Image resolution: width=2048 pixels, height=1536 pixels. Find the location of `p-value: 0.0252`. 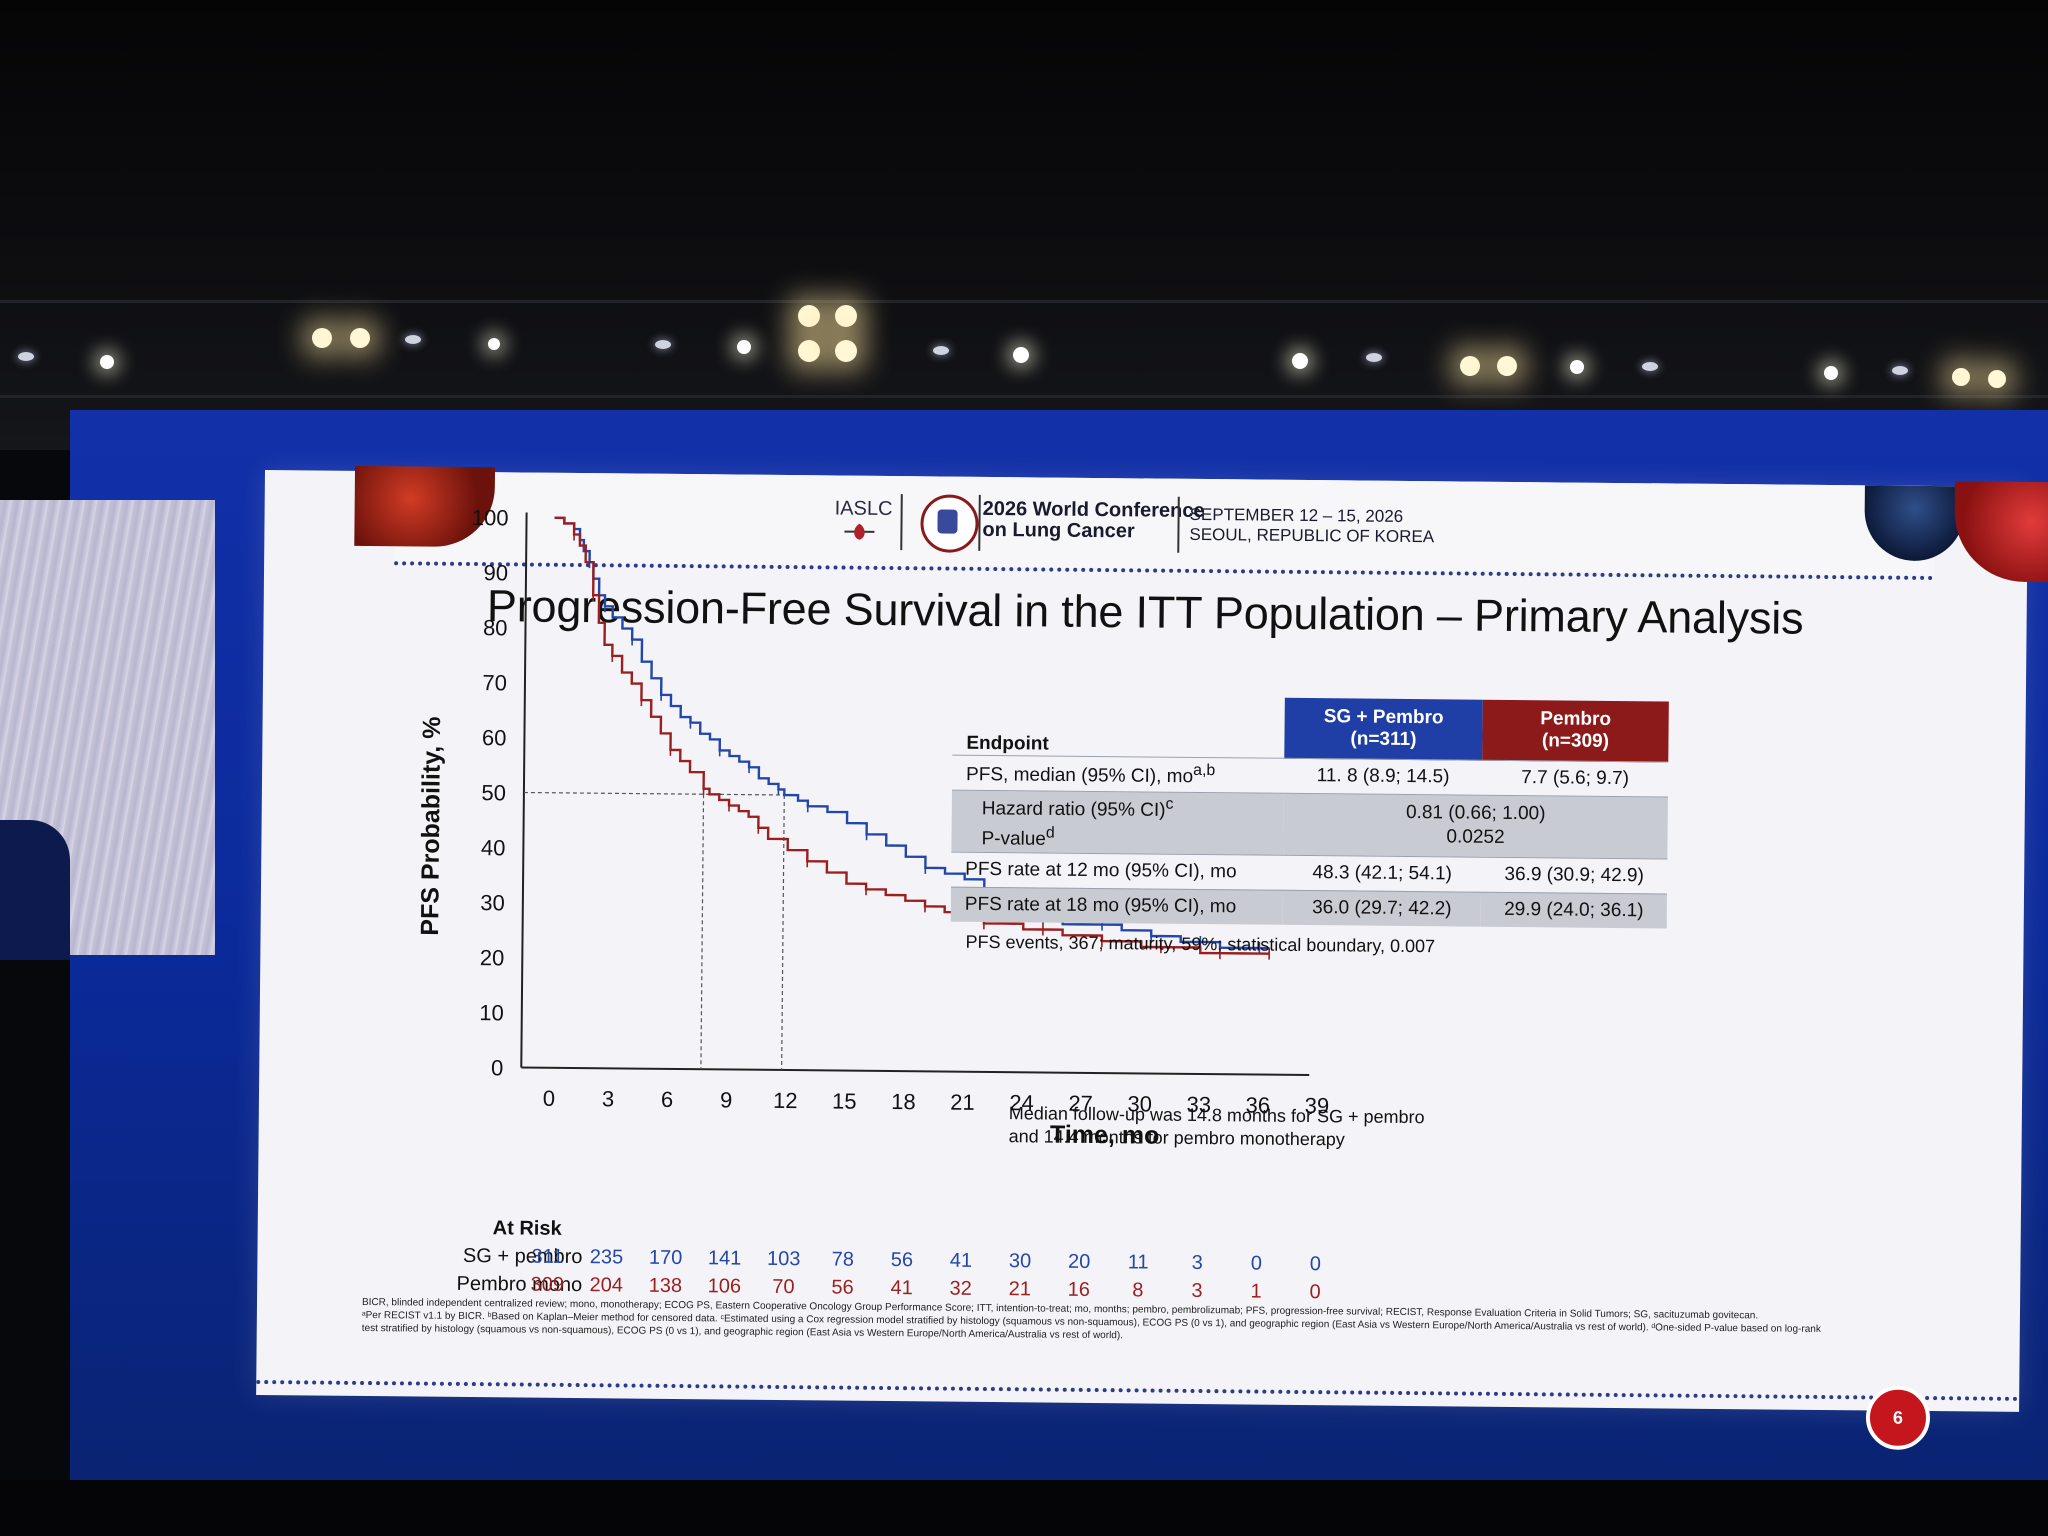

p-value: 0.0252 is located at coordinates (1475, 837).